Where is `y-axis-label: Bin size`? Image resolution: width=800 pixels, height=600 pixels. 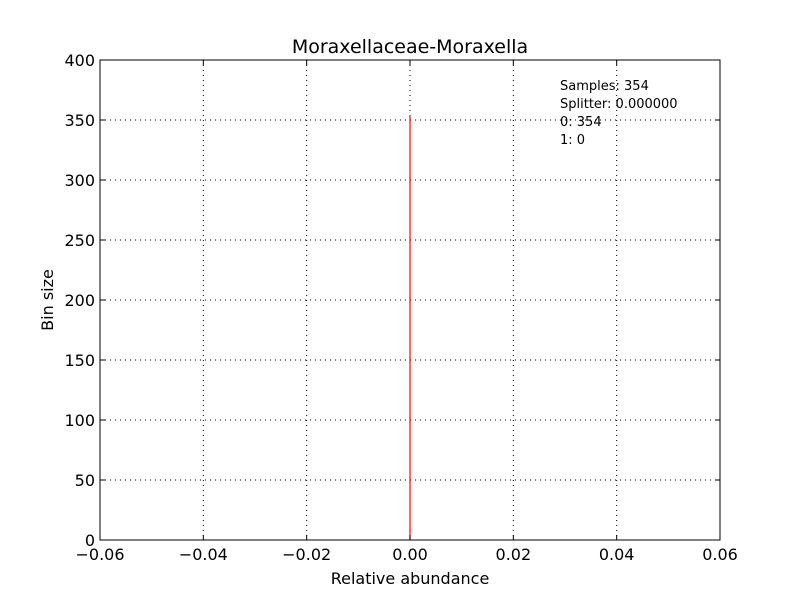
y-axis-label: Bin size is located at coordinates (47, 300).